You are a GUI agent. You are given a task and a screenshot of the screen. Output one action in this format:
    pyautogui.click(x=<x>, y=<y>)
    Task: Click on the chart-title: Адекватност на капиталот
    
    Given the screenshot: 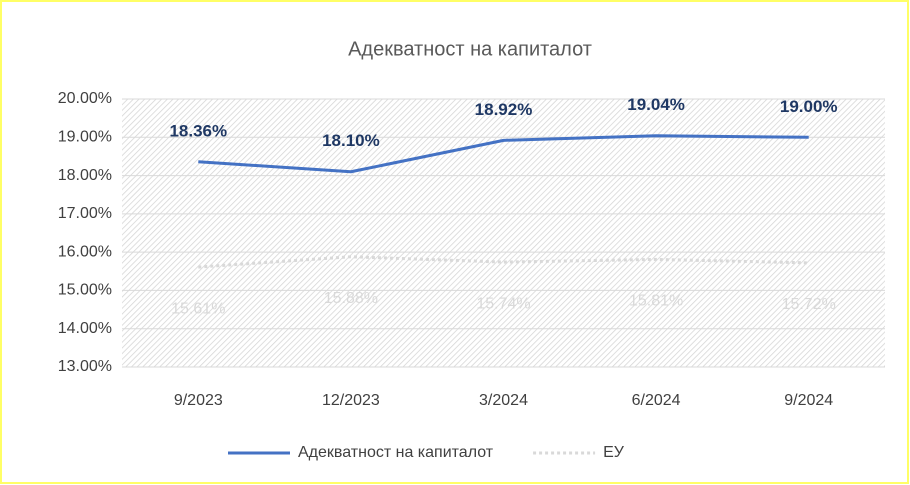 What is the action you would take?
    pyautogui.click(x=470, y=49)
    